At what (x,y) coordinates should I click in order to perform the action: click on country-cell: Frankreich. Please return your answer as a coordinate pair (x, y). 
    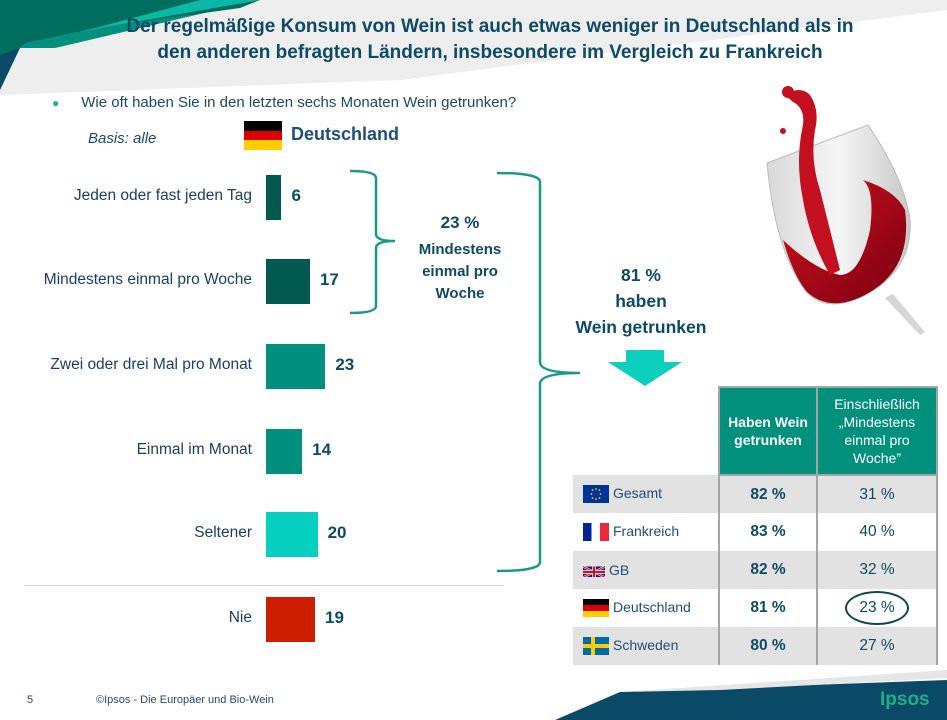
    Looking at the image, I should click on (646, 532).